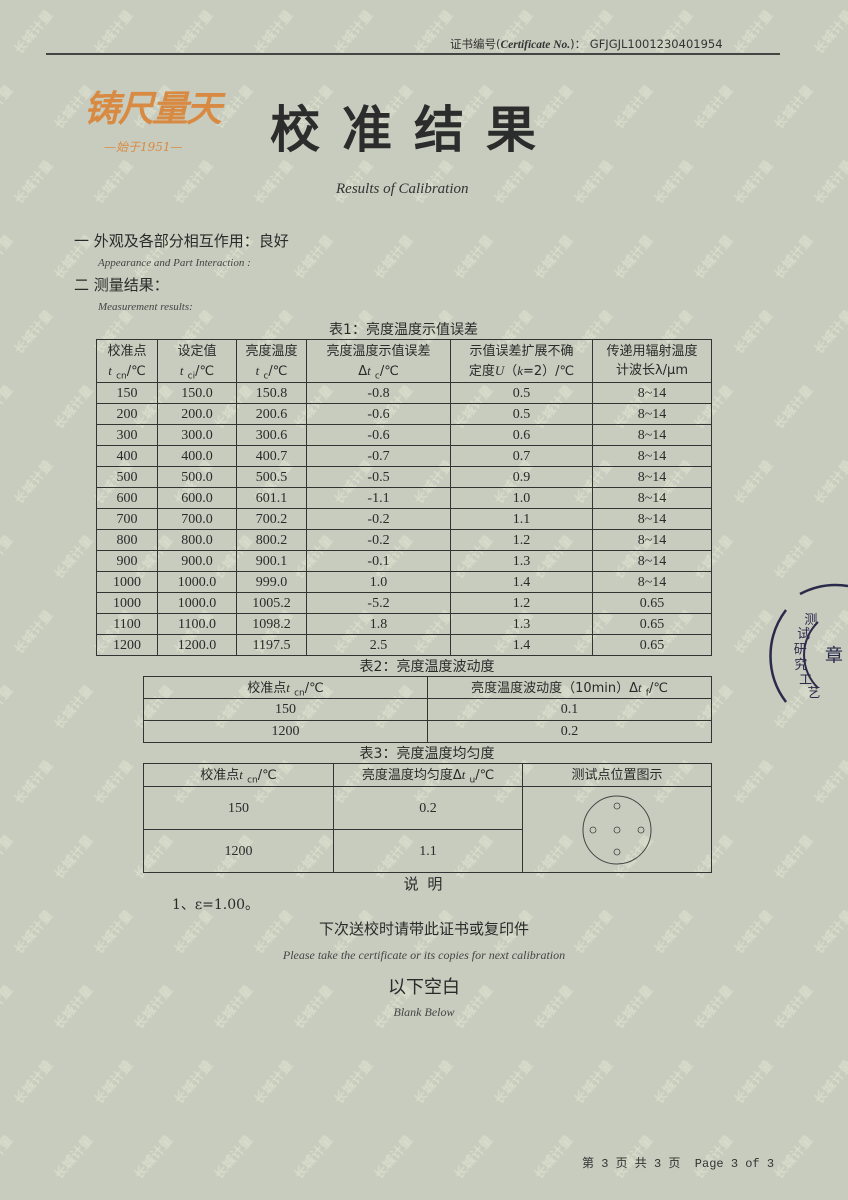 Image resolution: width=848 pixels, height=1200 pixels. I want to click on table-cell: 1.2, so click(521, 603).